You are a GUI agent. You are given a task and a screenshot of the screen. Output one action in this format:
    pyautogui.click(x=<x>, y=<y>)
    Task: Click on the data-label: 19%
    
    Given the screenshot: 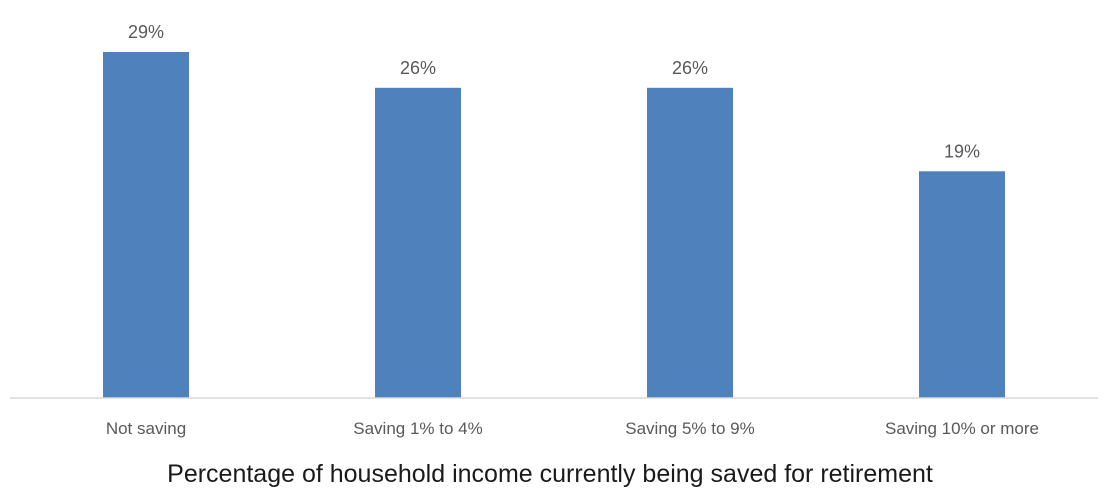 What is the action you would take?
    pyautogui.click(x=962, y=151)
    